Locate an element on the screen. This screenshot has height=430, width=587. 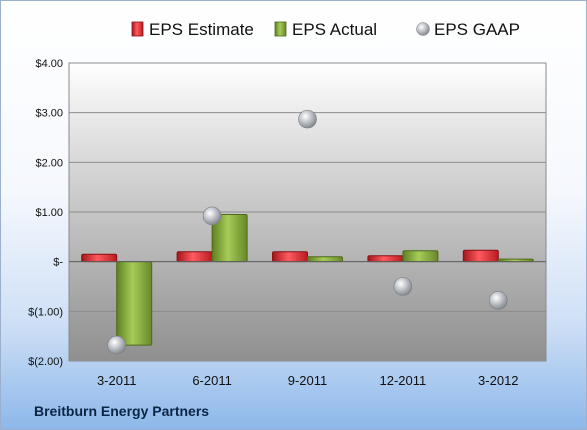
x-axis-ticks: 3-2011 6-2011 9-2011 12-2011 3-2012 is located at coordinates (308, 380).